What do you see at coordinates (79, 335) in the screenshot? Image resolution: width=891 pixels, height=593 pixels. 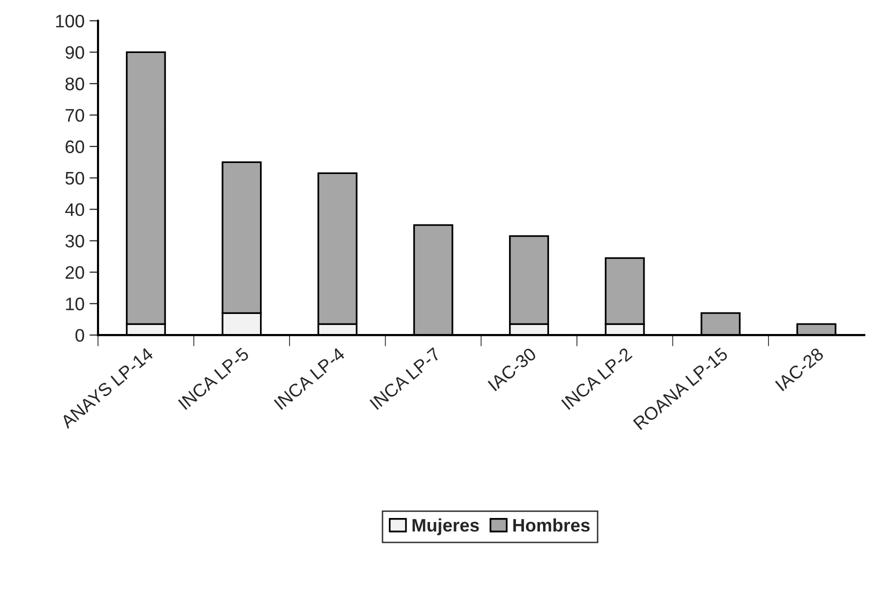 I see `y-tick-label: 0` at bounding box center [79, 335].